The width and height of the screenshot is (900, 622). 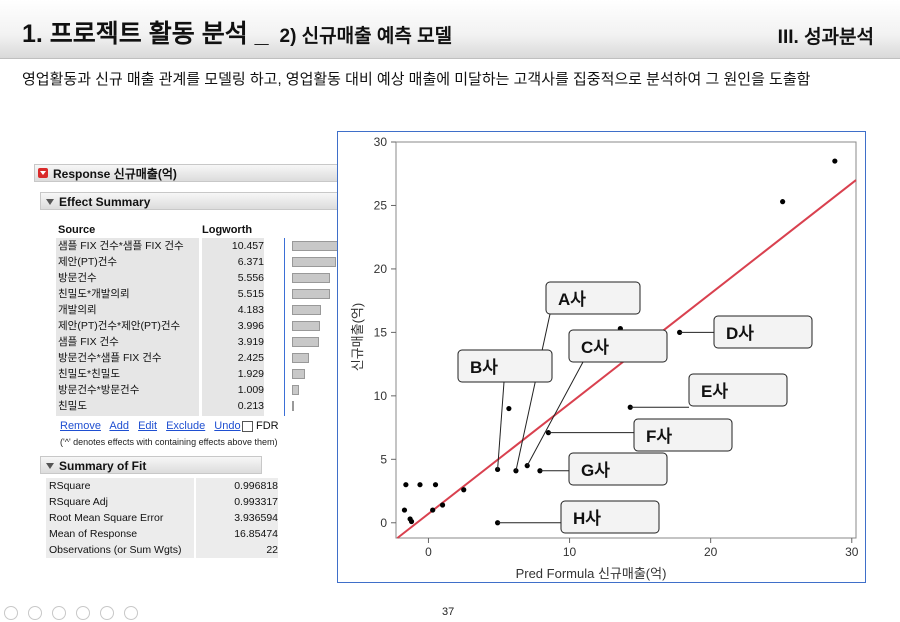 I want to click on callout-label: D사, so click(x=740, y=333).